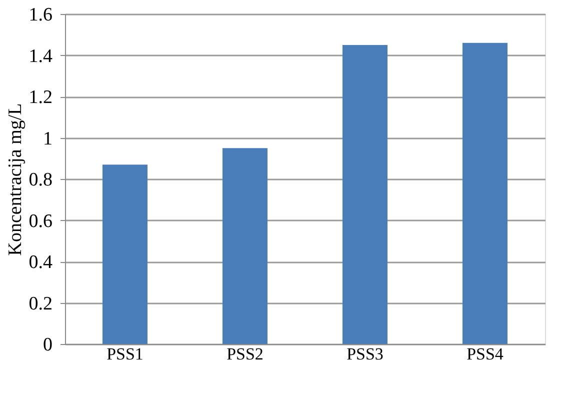 Image resolution: width=585 pixels, height=415 pixels. I want to click on y-tick-label: 1.2, so click(40, 97).